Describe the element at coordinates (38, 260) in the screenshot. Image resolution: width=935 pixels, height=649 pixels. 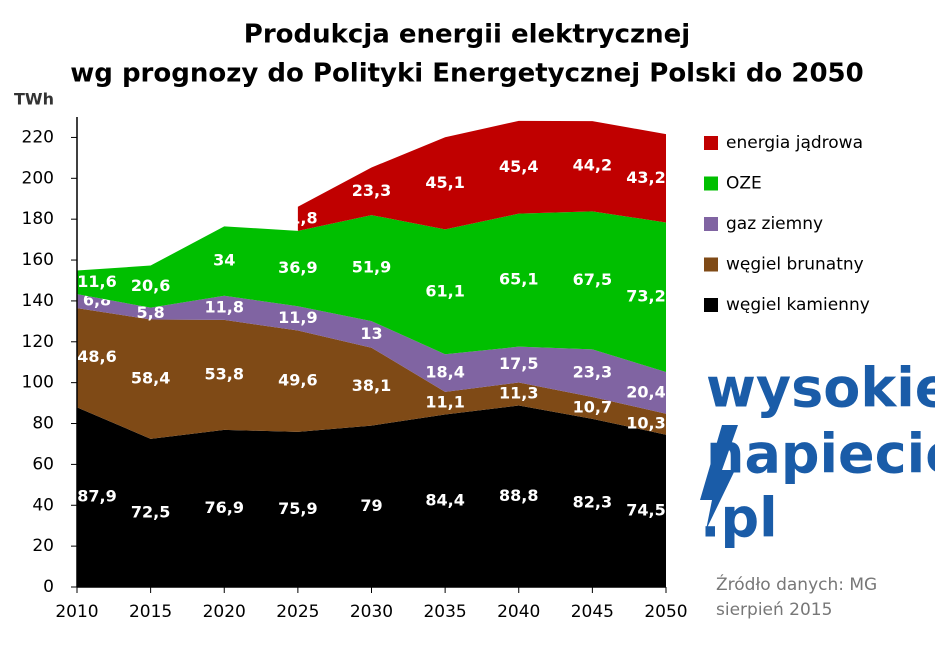
I see `y-tick-label: 160` at that location.